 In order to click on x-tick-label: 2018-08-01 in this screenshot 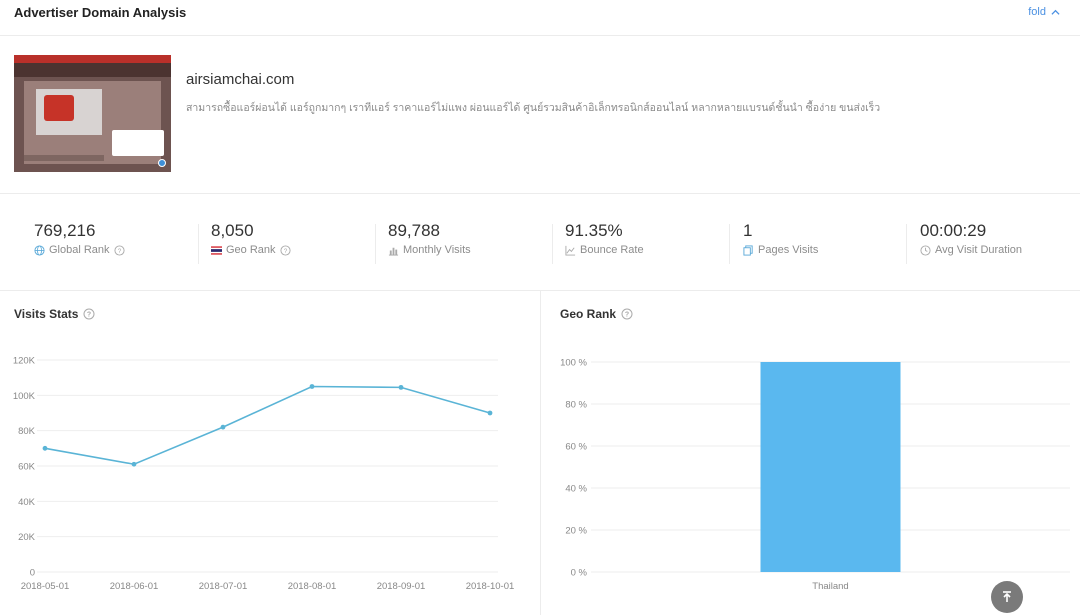, I will do `click(312, 586)`.